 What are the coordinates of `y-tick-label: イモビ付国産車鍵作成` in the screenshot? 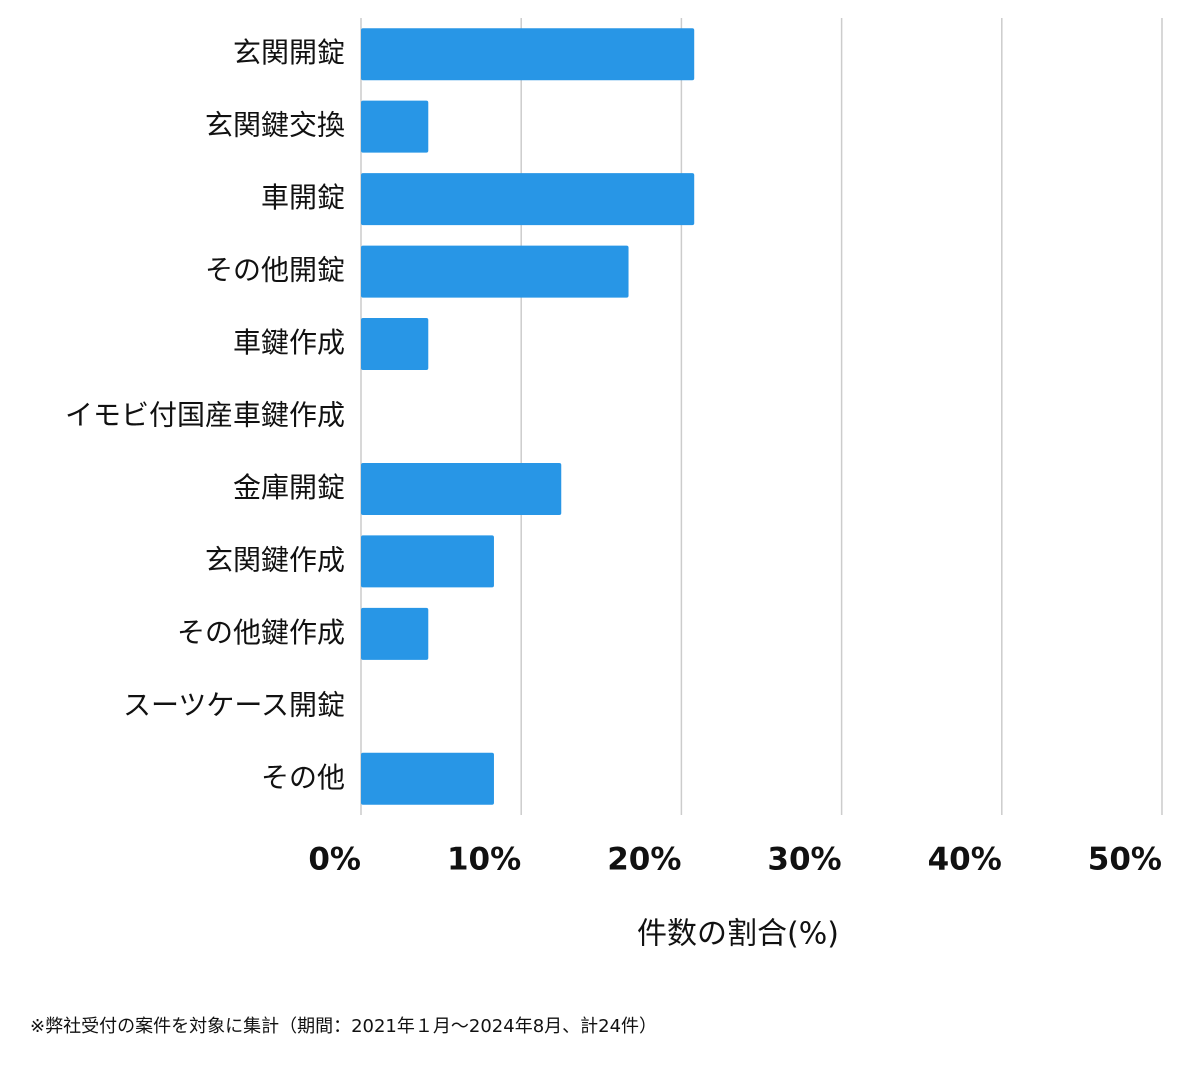 It's located at (205, 415).